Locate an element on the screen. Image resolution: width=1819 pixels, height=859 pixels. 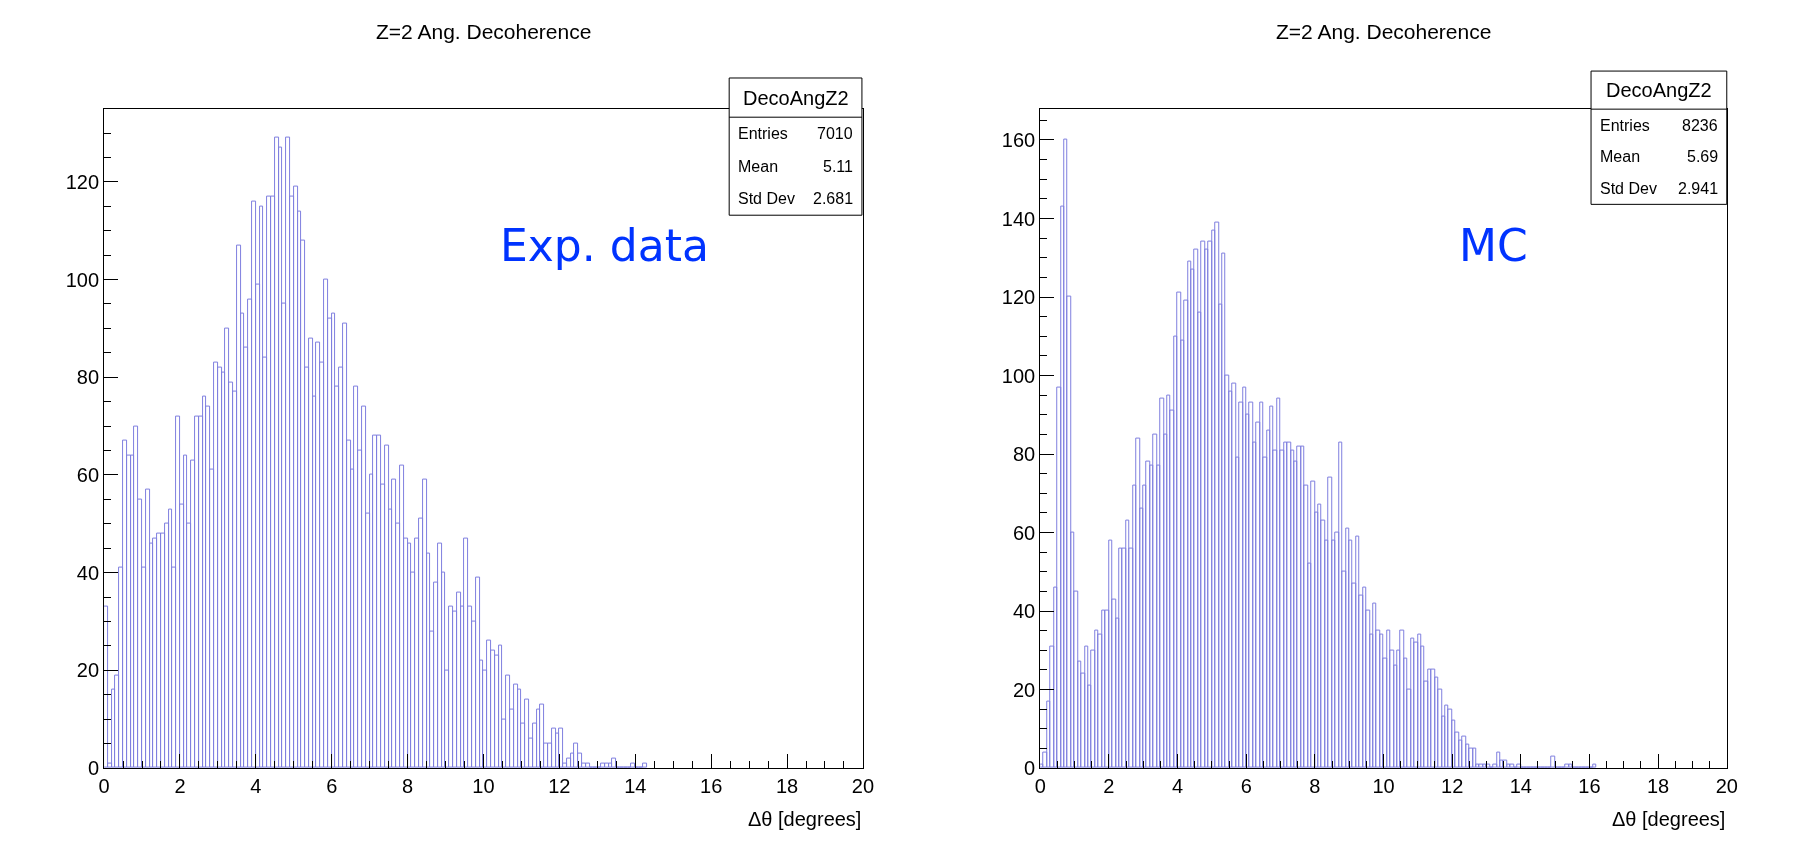
annotation: 5.11 is located at coordinates (838, 166).